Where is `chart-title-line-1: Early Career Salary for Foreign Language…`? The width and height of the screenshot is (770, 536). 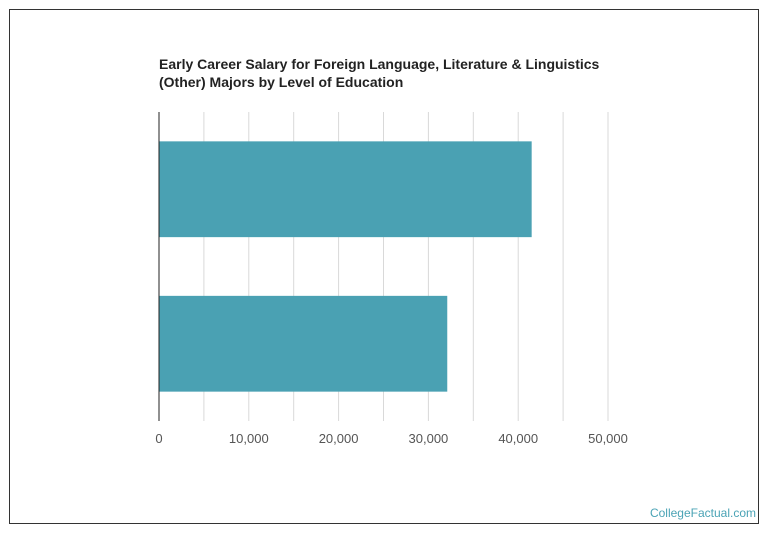
chart-title-line-1: Early Career Salary for Foreign Language… is located at coordinates (379, 64).